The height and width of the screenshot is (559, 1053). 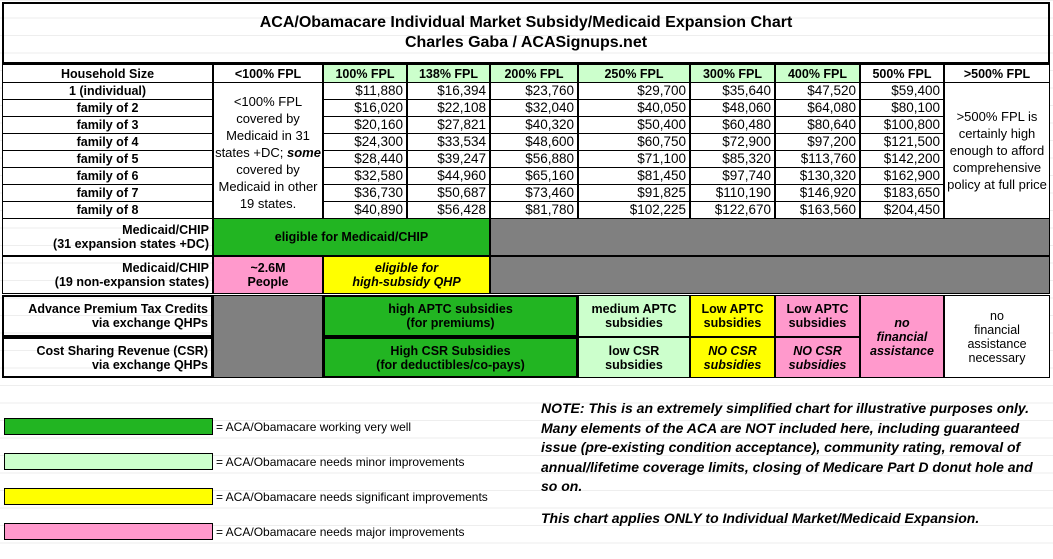 What do you see at coordinates (732, 193) in the screenshot?
I see `income-cell: $110,190` at bounding box center [732, 193].